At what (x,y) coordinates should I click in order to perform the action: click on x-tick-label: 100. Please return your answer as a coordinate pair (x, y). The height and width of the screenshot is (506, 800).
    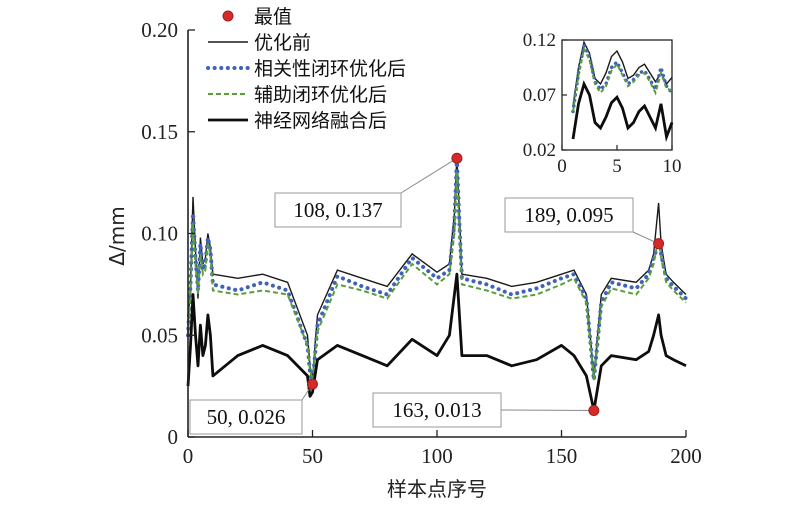
    Looking at the image, I should click on (437, 456).